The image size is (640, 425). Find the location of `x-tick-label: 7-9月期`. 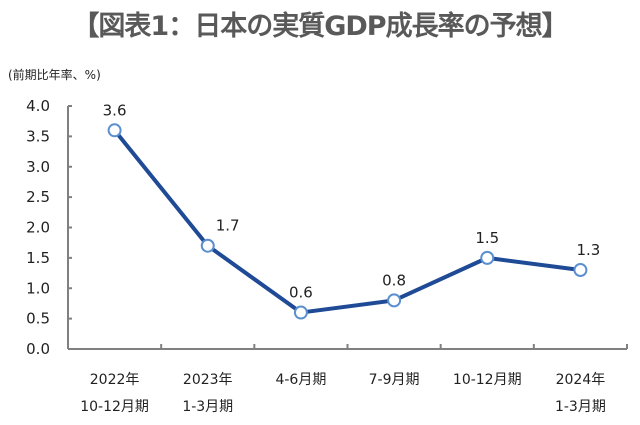

x-tick-label: 7-9月期 is located at coordinates (394, 380).